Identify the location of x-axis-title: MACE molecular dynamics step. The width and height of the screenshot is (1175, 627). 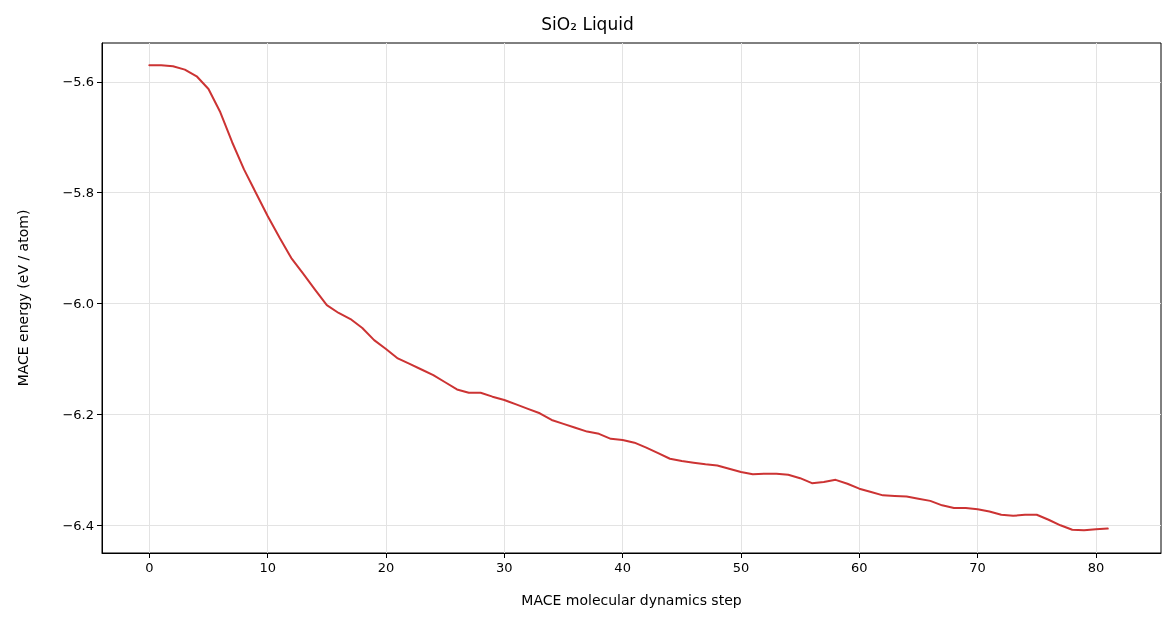
(631, 600).